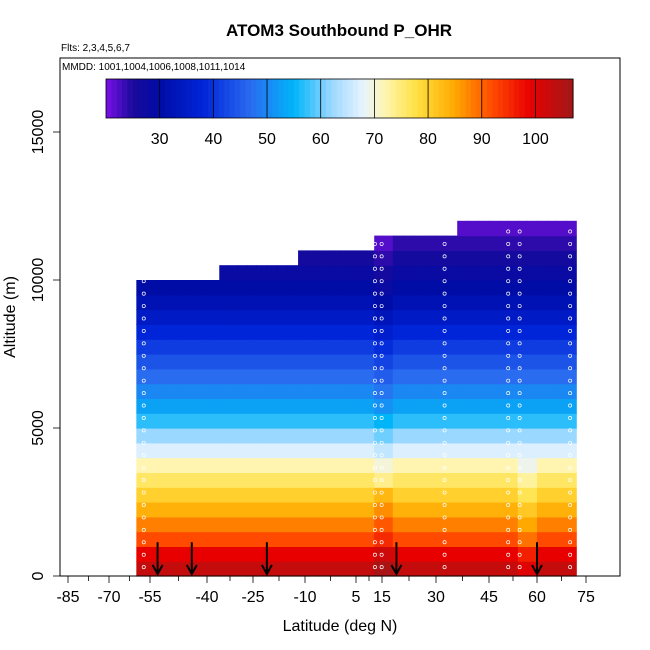 The height and width of the screenshot is (650, 650). What do you see at coordinates (325, 591) in the screenshot?
I see `x-axis: -85 -70 -55 -40 -25 -10 5 15 30 45 60 75` at bounding box center [325, 591].